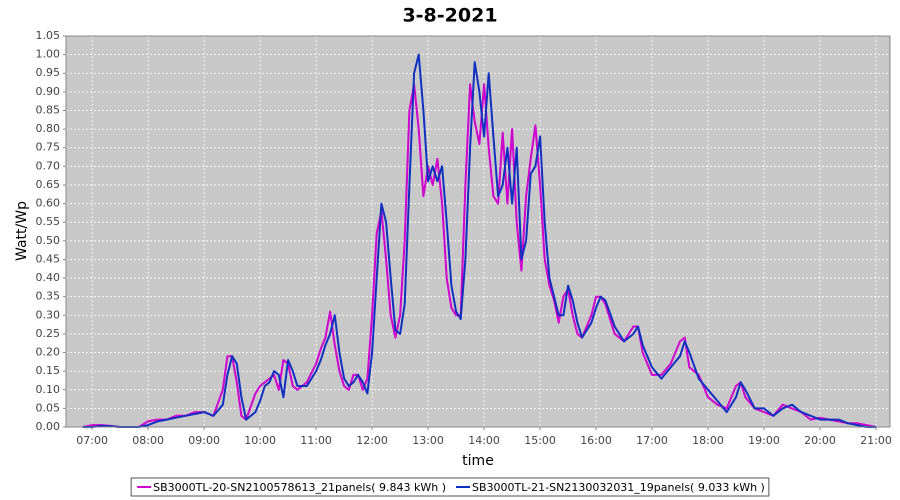 This screenshot has height=500, width=900. Describe the element at coordinates (22, 231) in the screenshot. I see `y-axis-label: Watt/Wp` at that location.